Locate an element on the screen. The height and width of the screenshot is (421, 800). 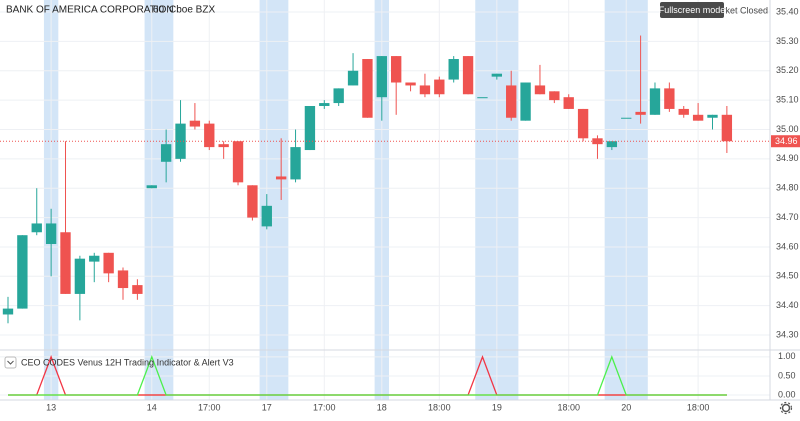
y-tick-label: 35.20 is located at coordinates (787, 70).